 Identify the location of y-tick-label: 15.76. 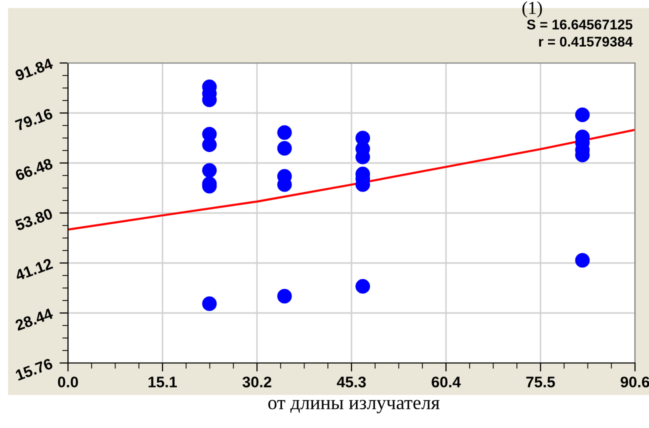
(34, 369).